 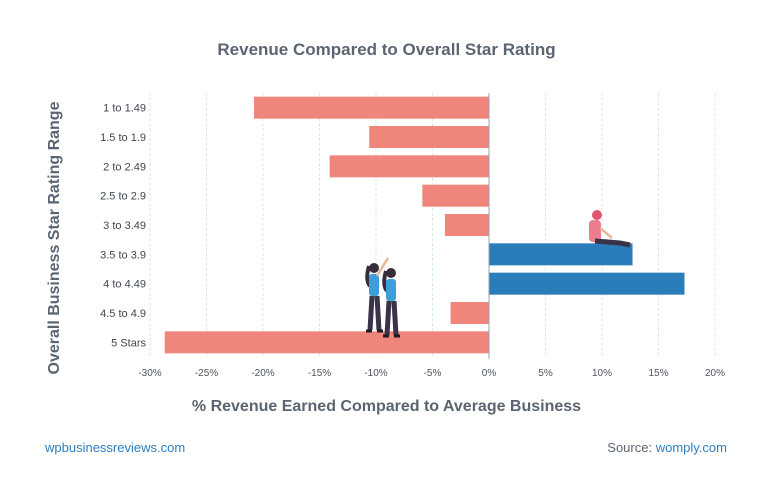 What do you see at coordinates (319, 373) in the screenshot?
I see `x-tick-label: -15%` at bounding box center [319, 373].